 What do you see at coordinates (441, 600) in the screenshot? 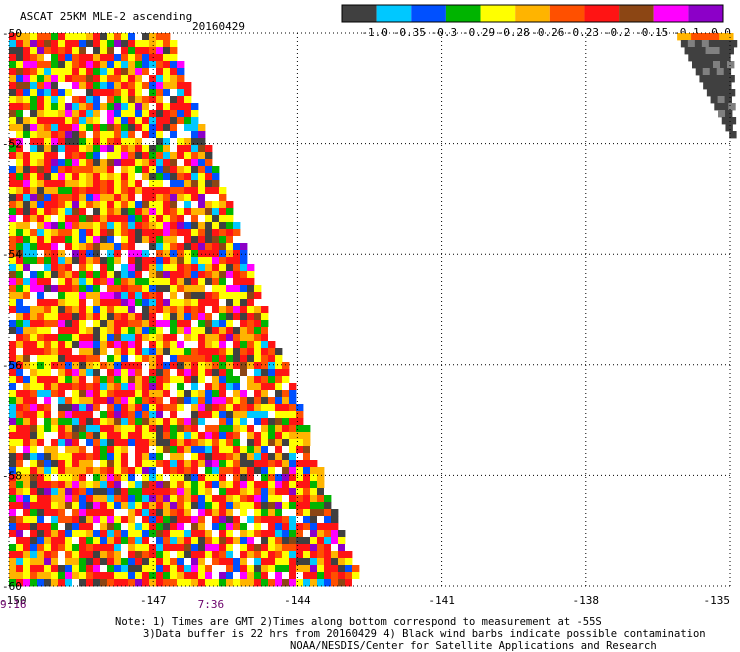
I see `x-tick-label: -141` at bounding box center [441, 600].